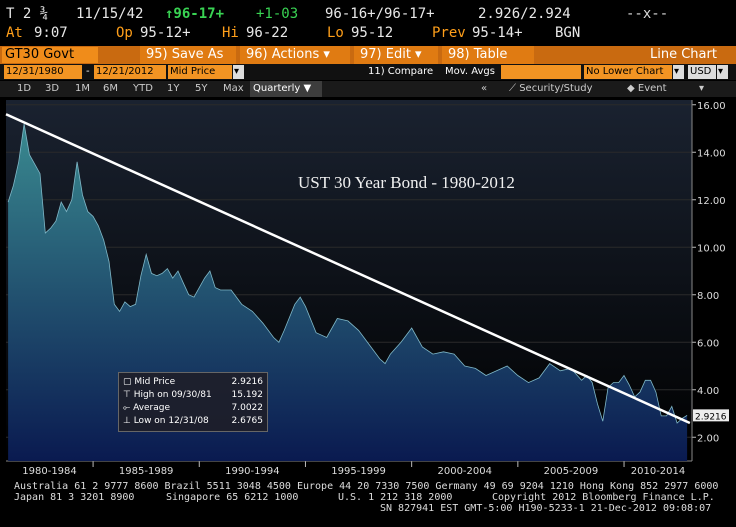  I want to click on legend-label-high: High on 09/30/81, so click(172, 395).